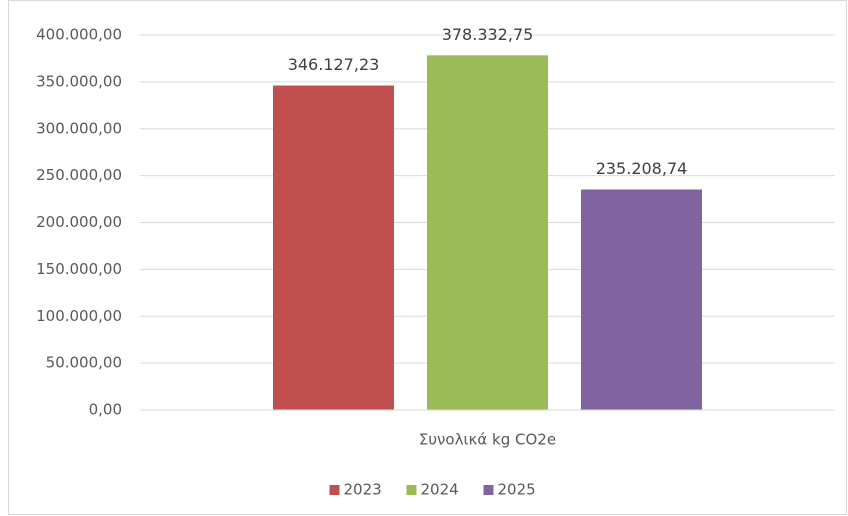  I want to click on data-label: 378.332,75, so click(488, 34).